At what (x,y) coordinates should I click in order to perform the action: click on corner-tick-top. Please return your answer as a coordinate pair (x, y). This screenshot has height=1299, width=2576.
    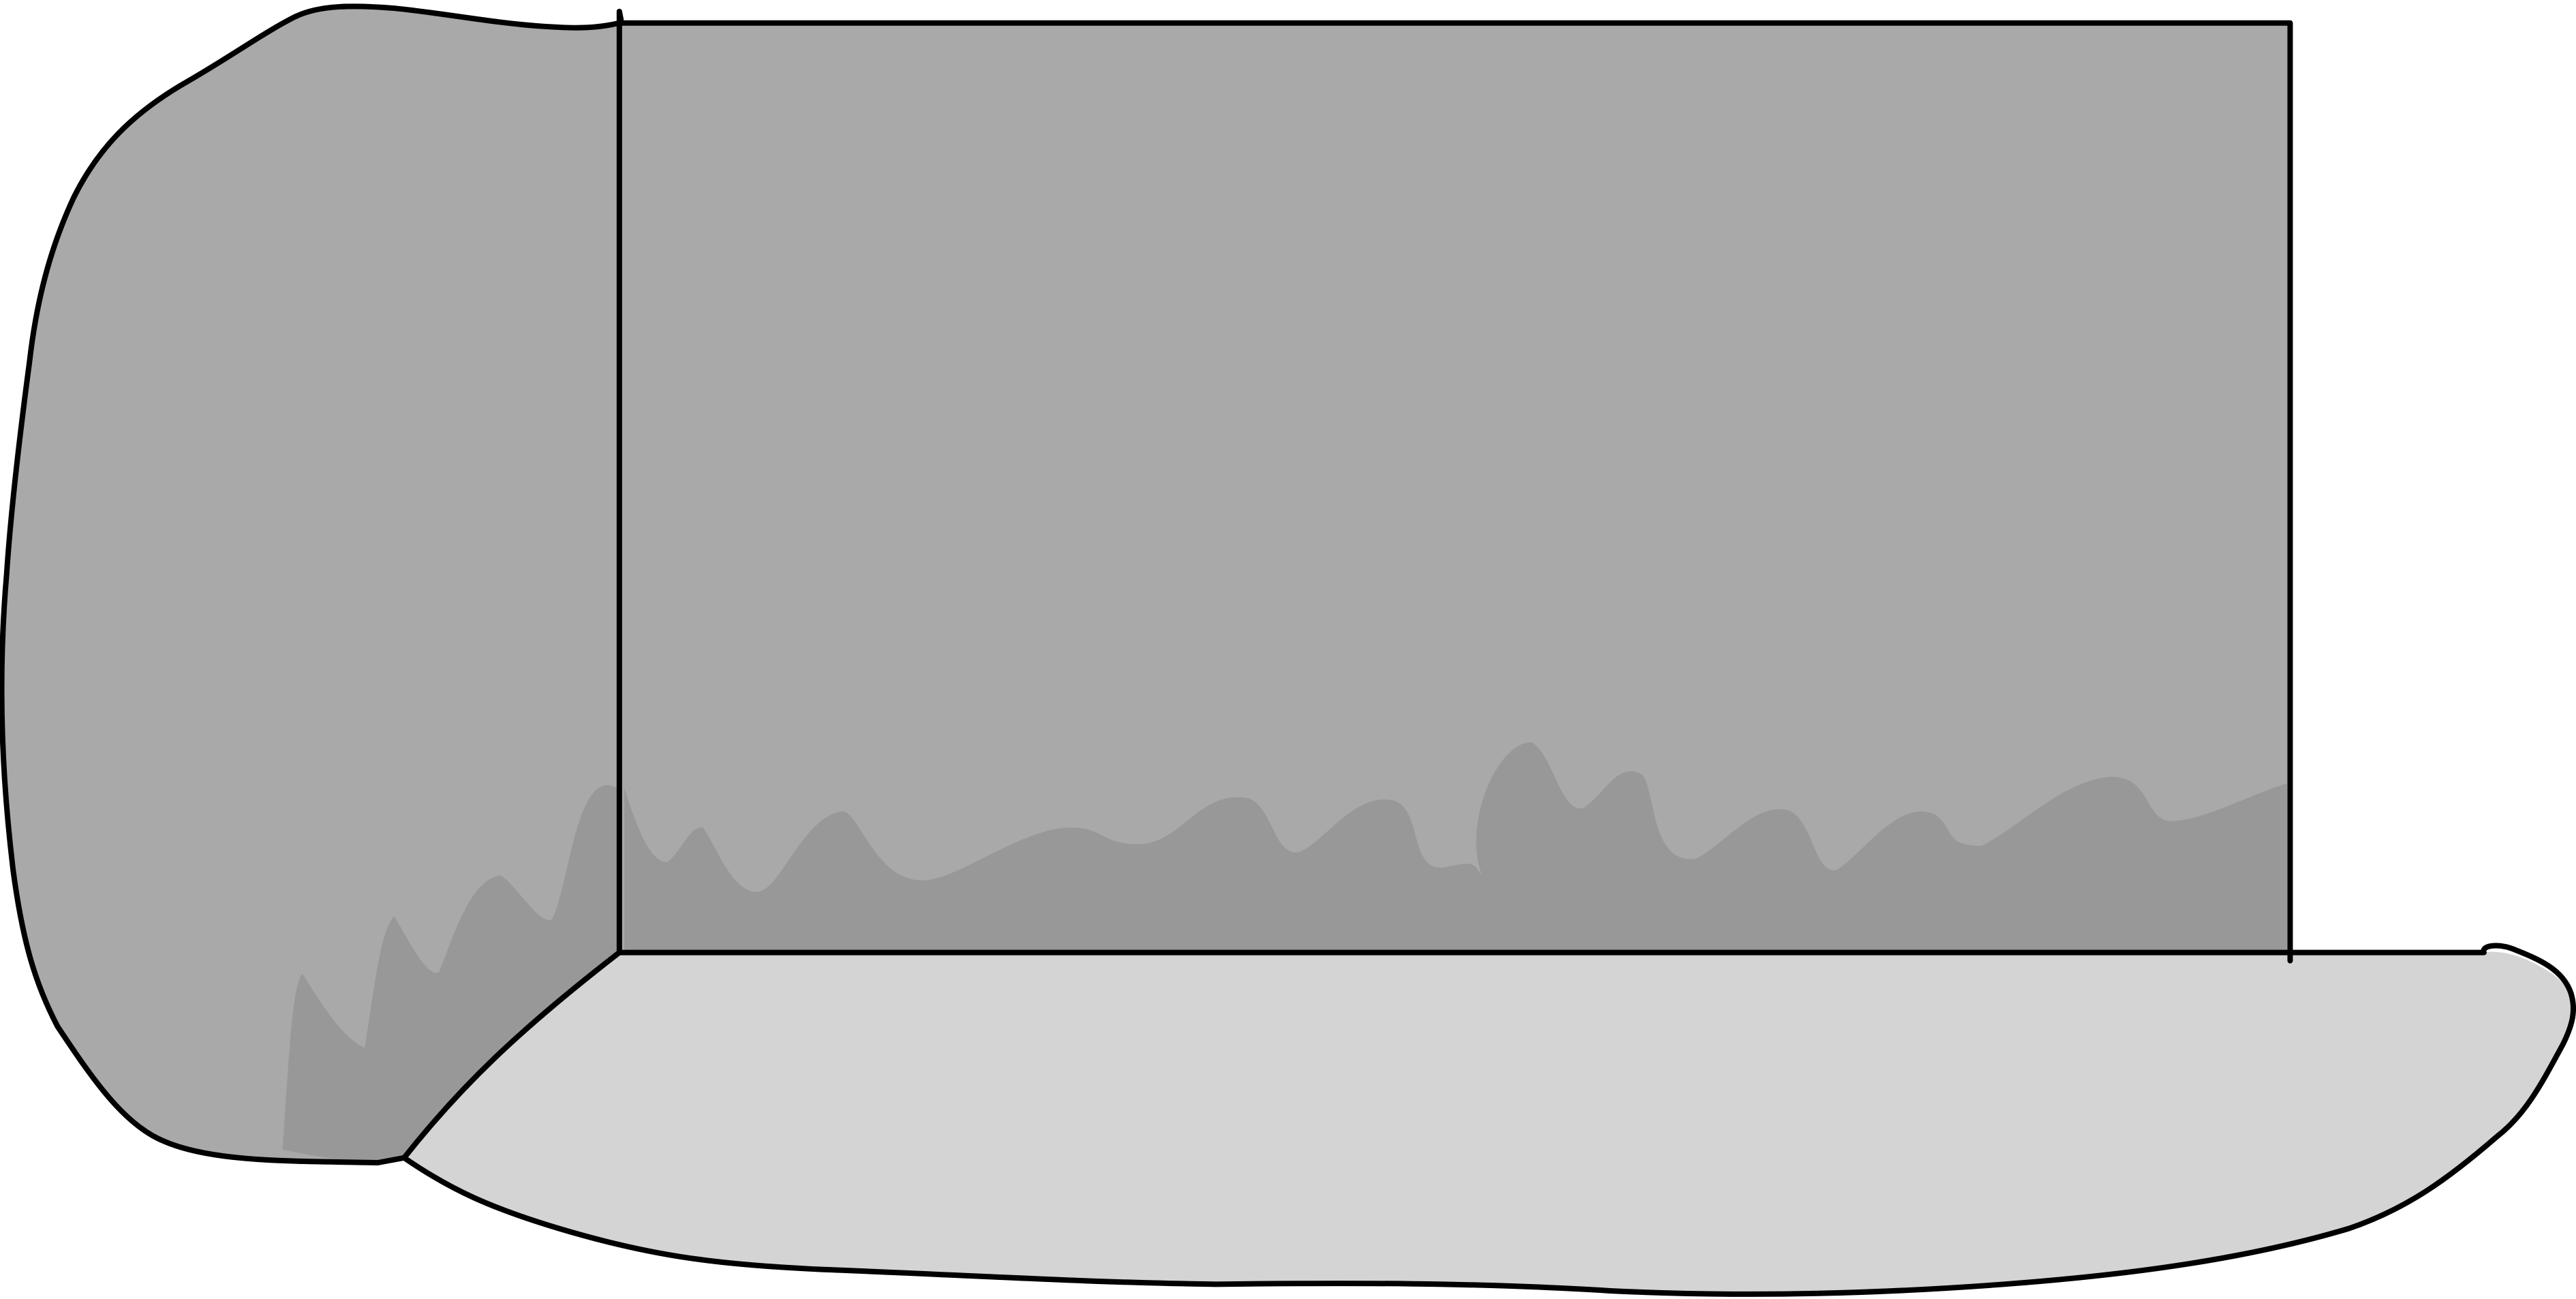
    Looking at the image, I should click on (620, 16).